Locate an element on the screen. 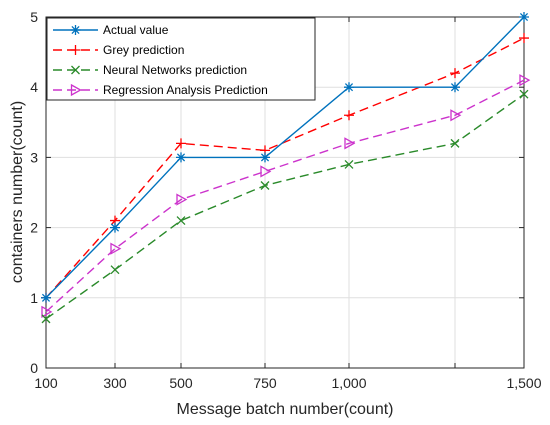  x-tick-label: 100 is located at coordinates (46, 383).